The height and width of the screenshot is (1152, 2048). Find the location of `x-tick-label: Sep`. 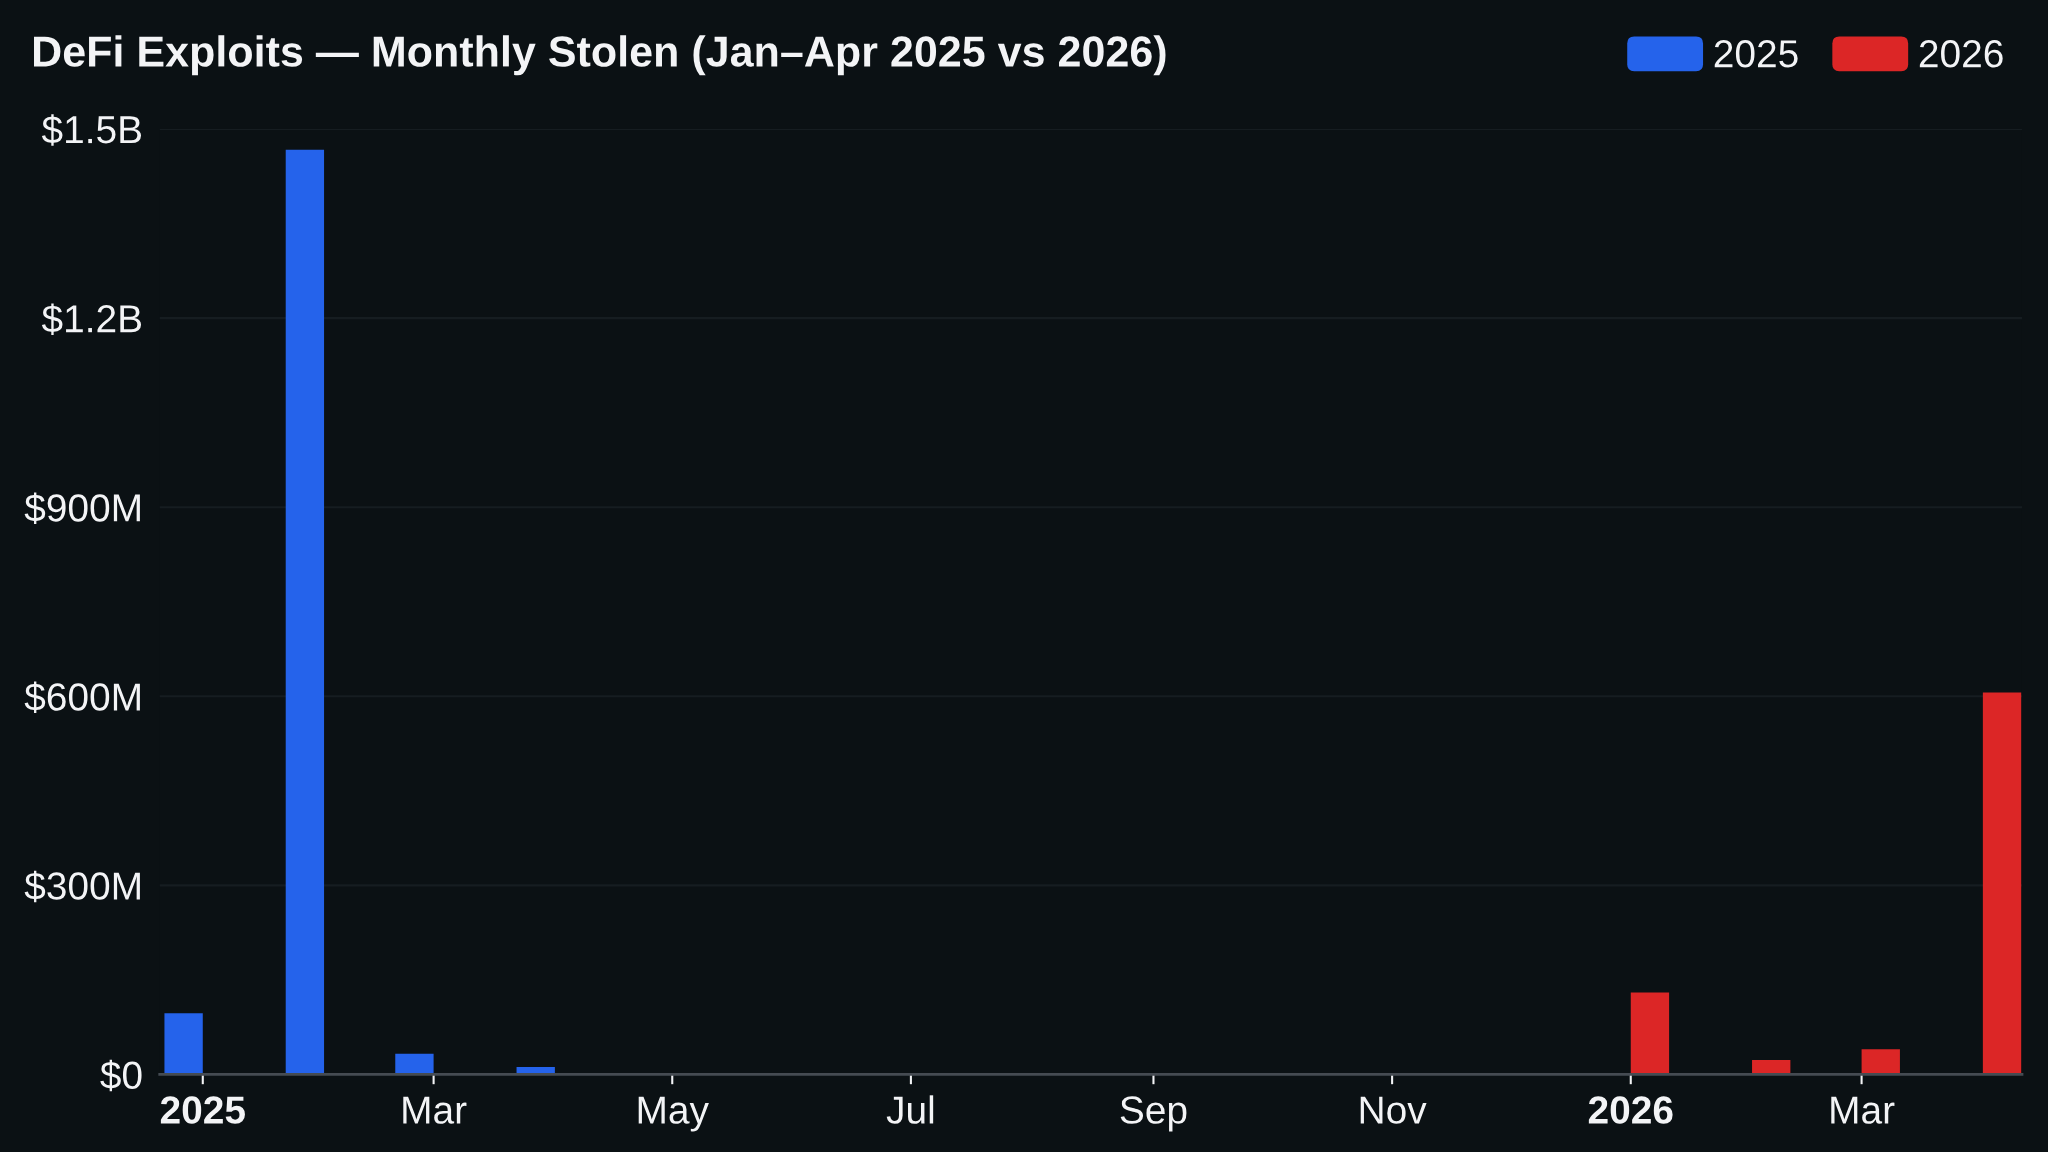

x-tick-label: Sep is located at coordinates (1153, 1114).